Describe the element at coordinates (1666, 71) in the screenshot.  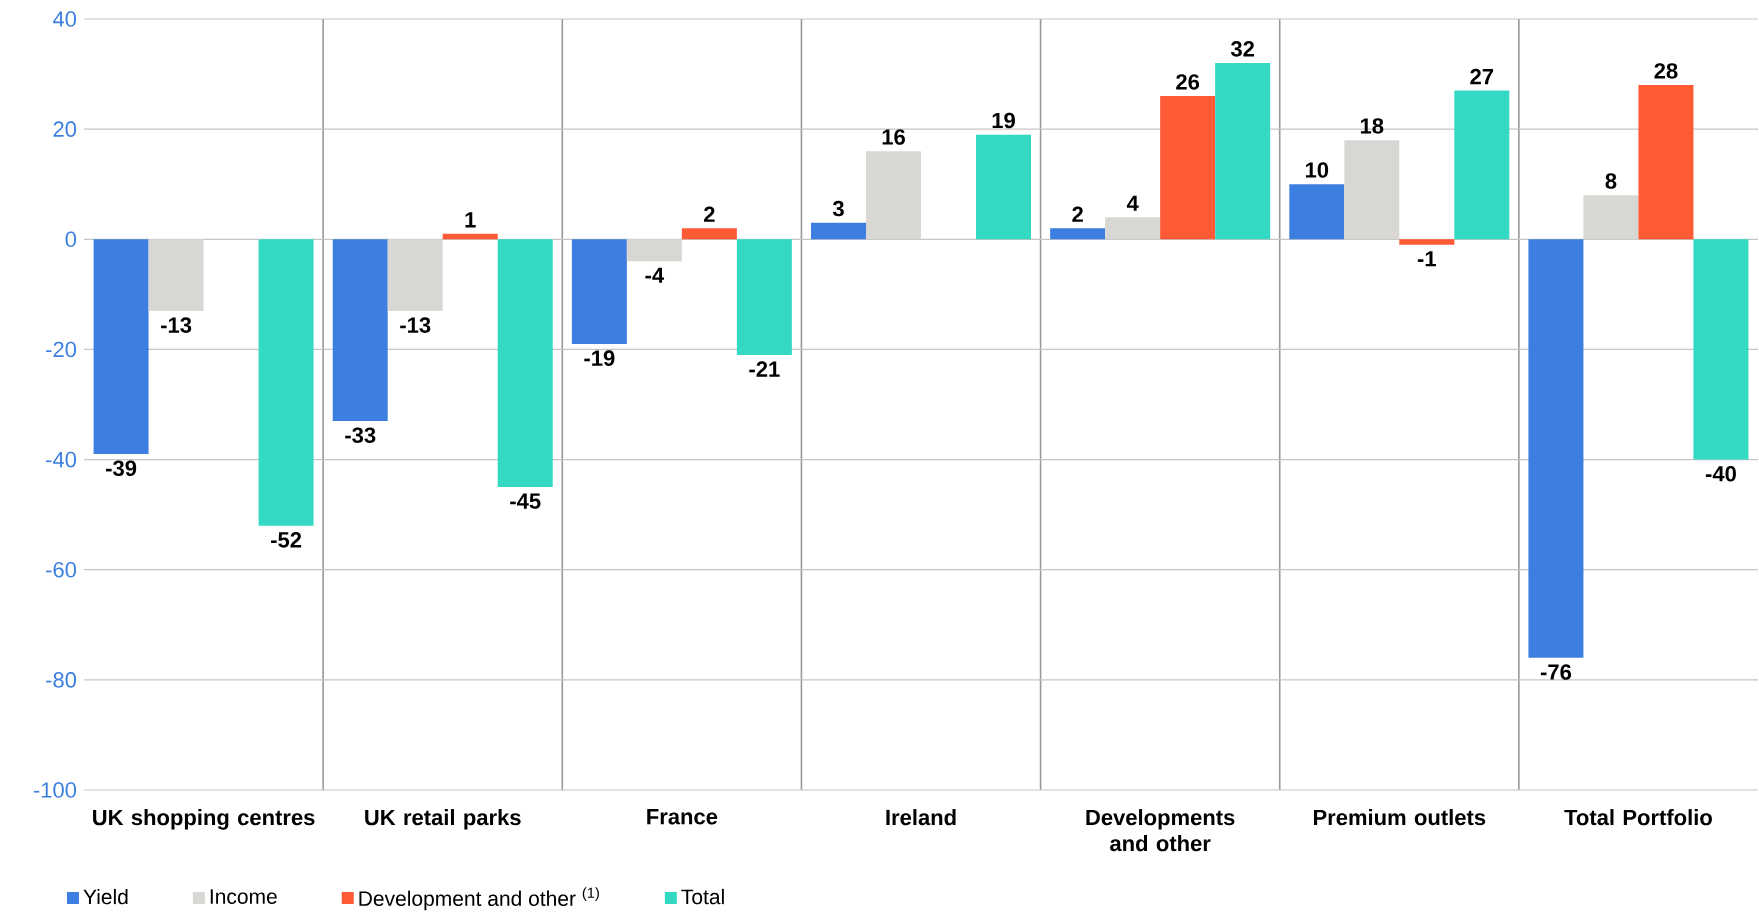
I see `data-label: 28` at that location.